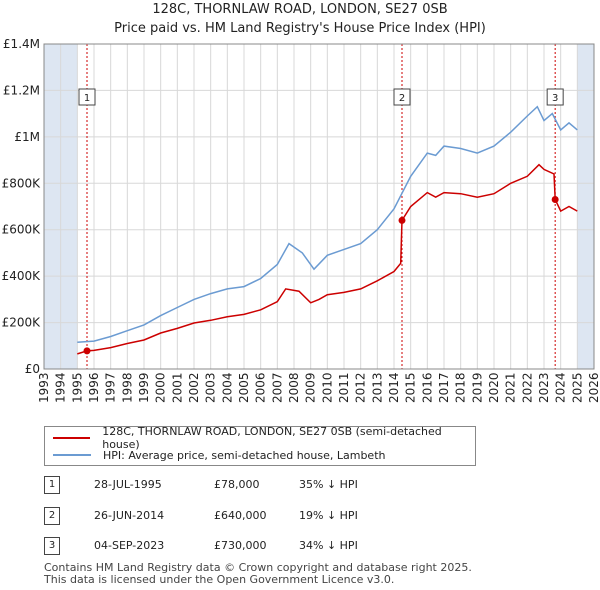 This screenshot has width=600, height=590. I want to click on y-tick-label: £400K, so click(22, 276).